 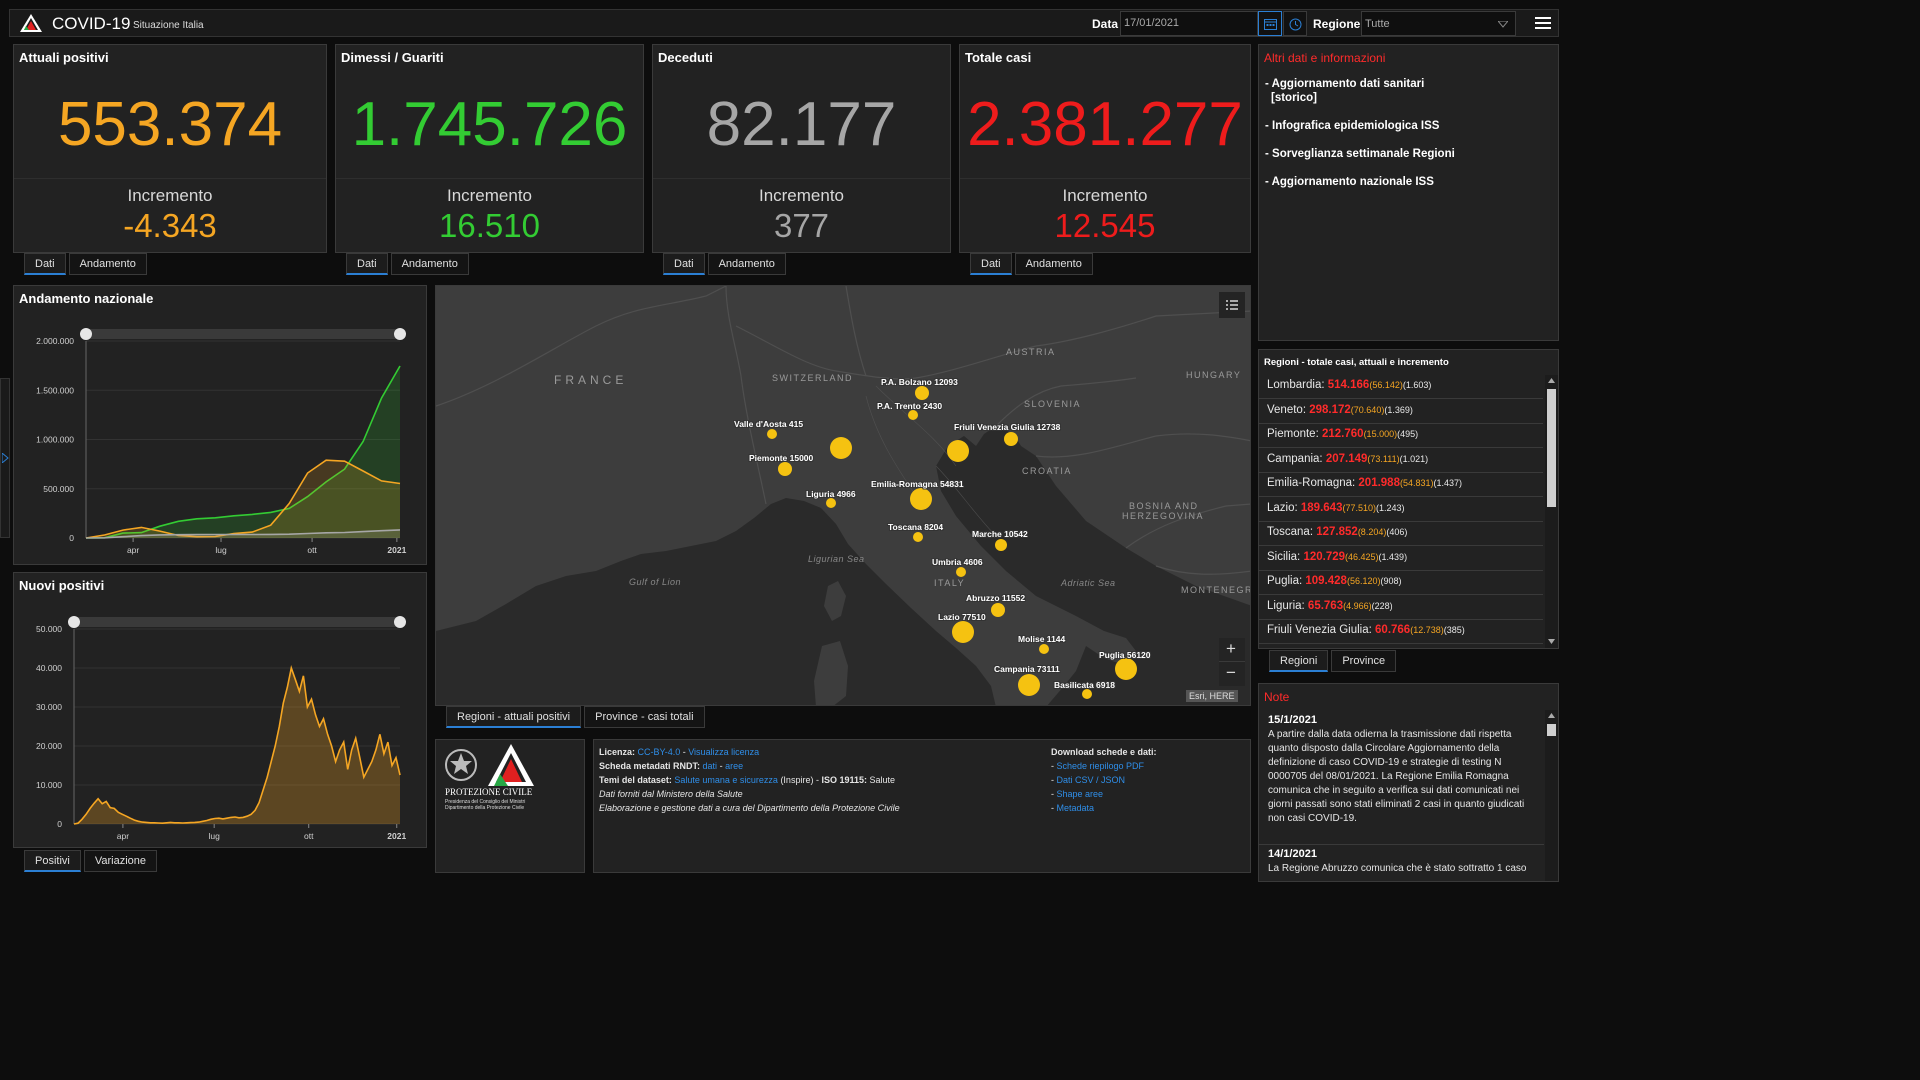 What do you see at coordinates (1380, 434) in the screenshot?
I see `region-active: (15.000)` at bounding box center [1380, 434].